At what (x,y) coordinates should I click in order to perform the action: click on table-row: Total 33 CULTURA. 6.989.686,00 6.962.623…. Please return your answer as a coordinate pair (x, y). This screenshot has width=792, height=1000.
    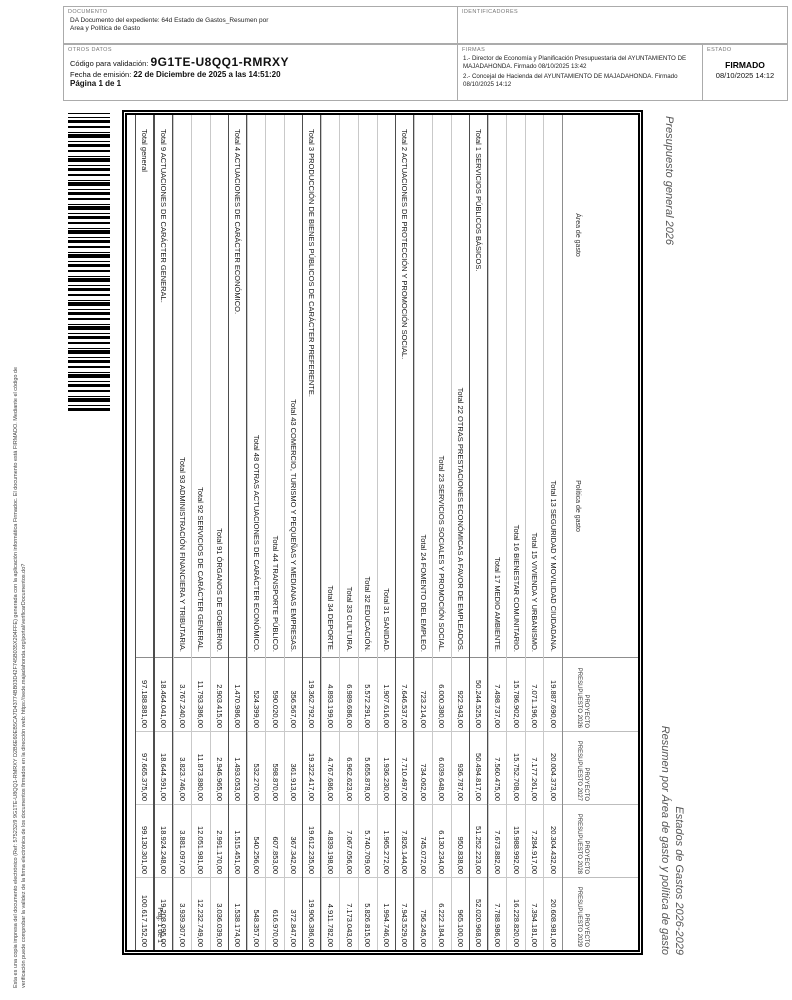
    Looking at the image, I should click on (348, 532).